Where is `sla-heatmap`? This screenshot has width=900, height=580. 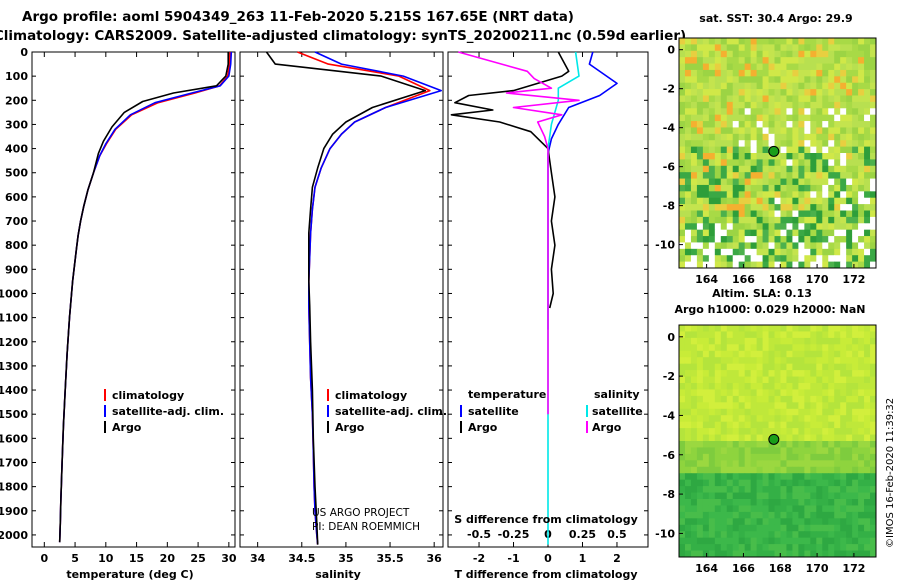
sla-heatmap is located at coordinates (778, 441).